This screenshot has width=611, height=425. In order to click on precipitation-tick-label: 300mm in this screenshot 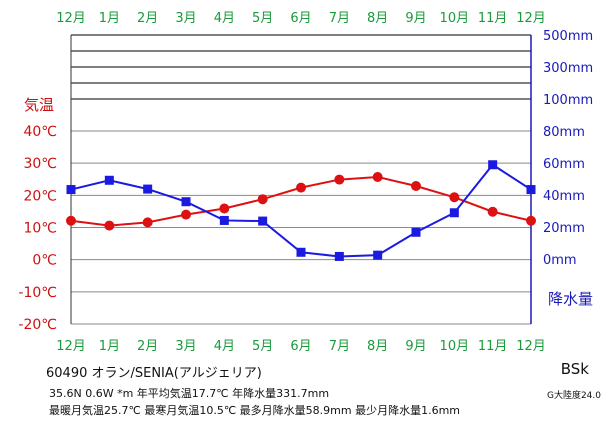, I will do `click(568, 68)`.